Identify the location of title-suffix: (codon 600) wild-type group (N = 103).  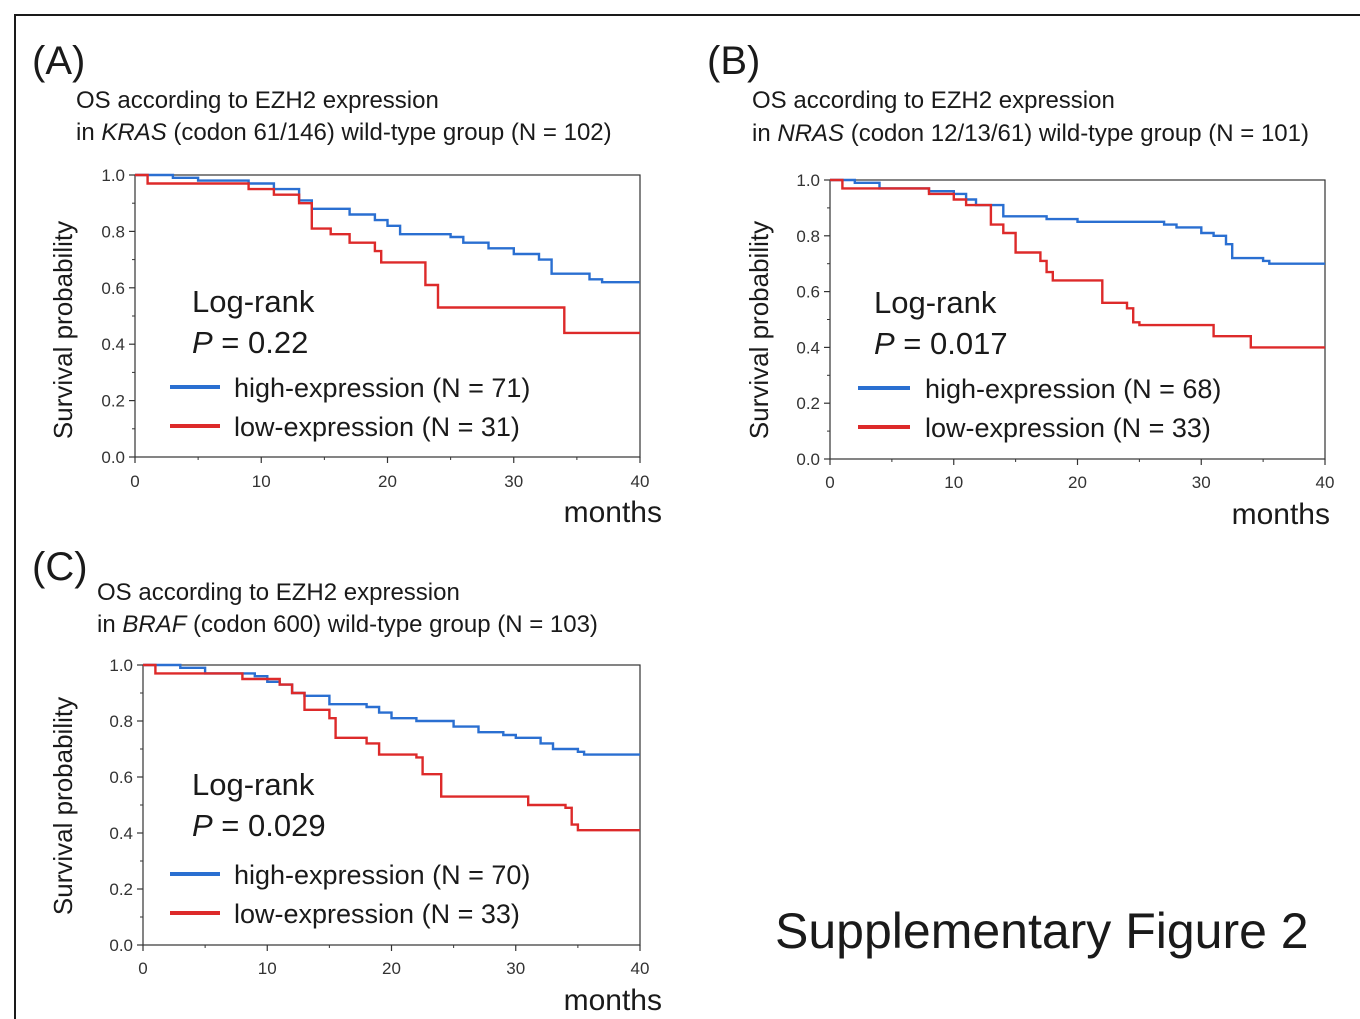
(392, 624).